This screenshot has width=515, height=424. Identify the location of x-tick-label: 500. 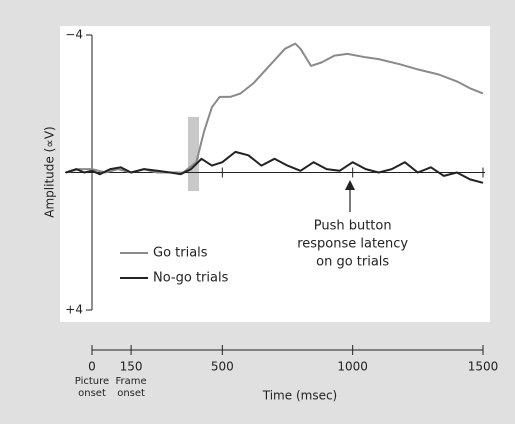
(222, 367).